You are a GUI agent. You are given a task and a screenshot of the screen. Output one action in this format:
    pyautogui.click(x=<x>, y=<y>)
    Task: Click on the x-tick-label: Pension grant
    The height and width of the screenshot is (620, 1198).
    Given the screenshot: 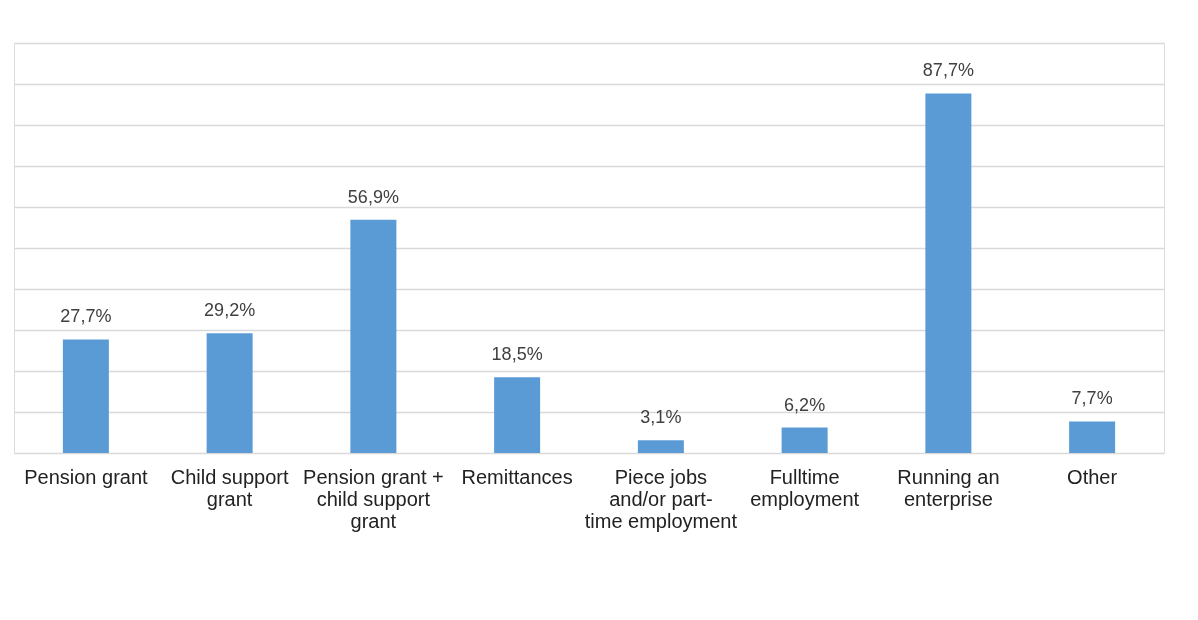 What is the action you would take?
    pyautogui.click(x=86, y=476)
    